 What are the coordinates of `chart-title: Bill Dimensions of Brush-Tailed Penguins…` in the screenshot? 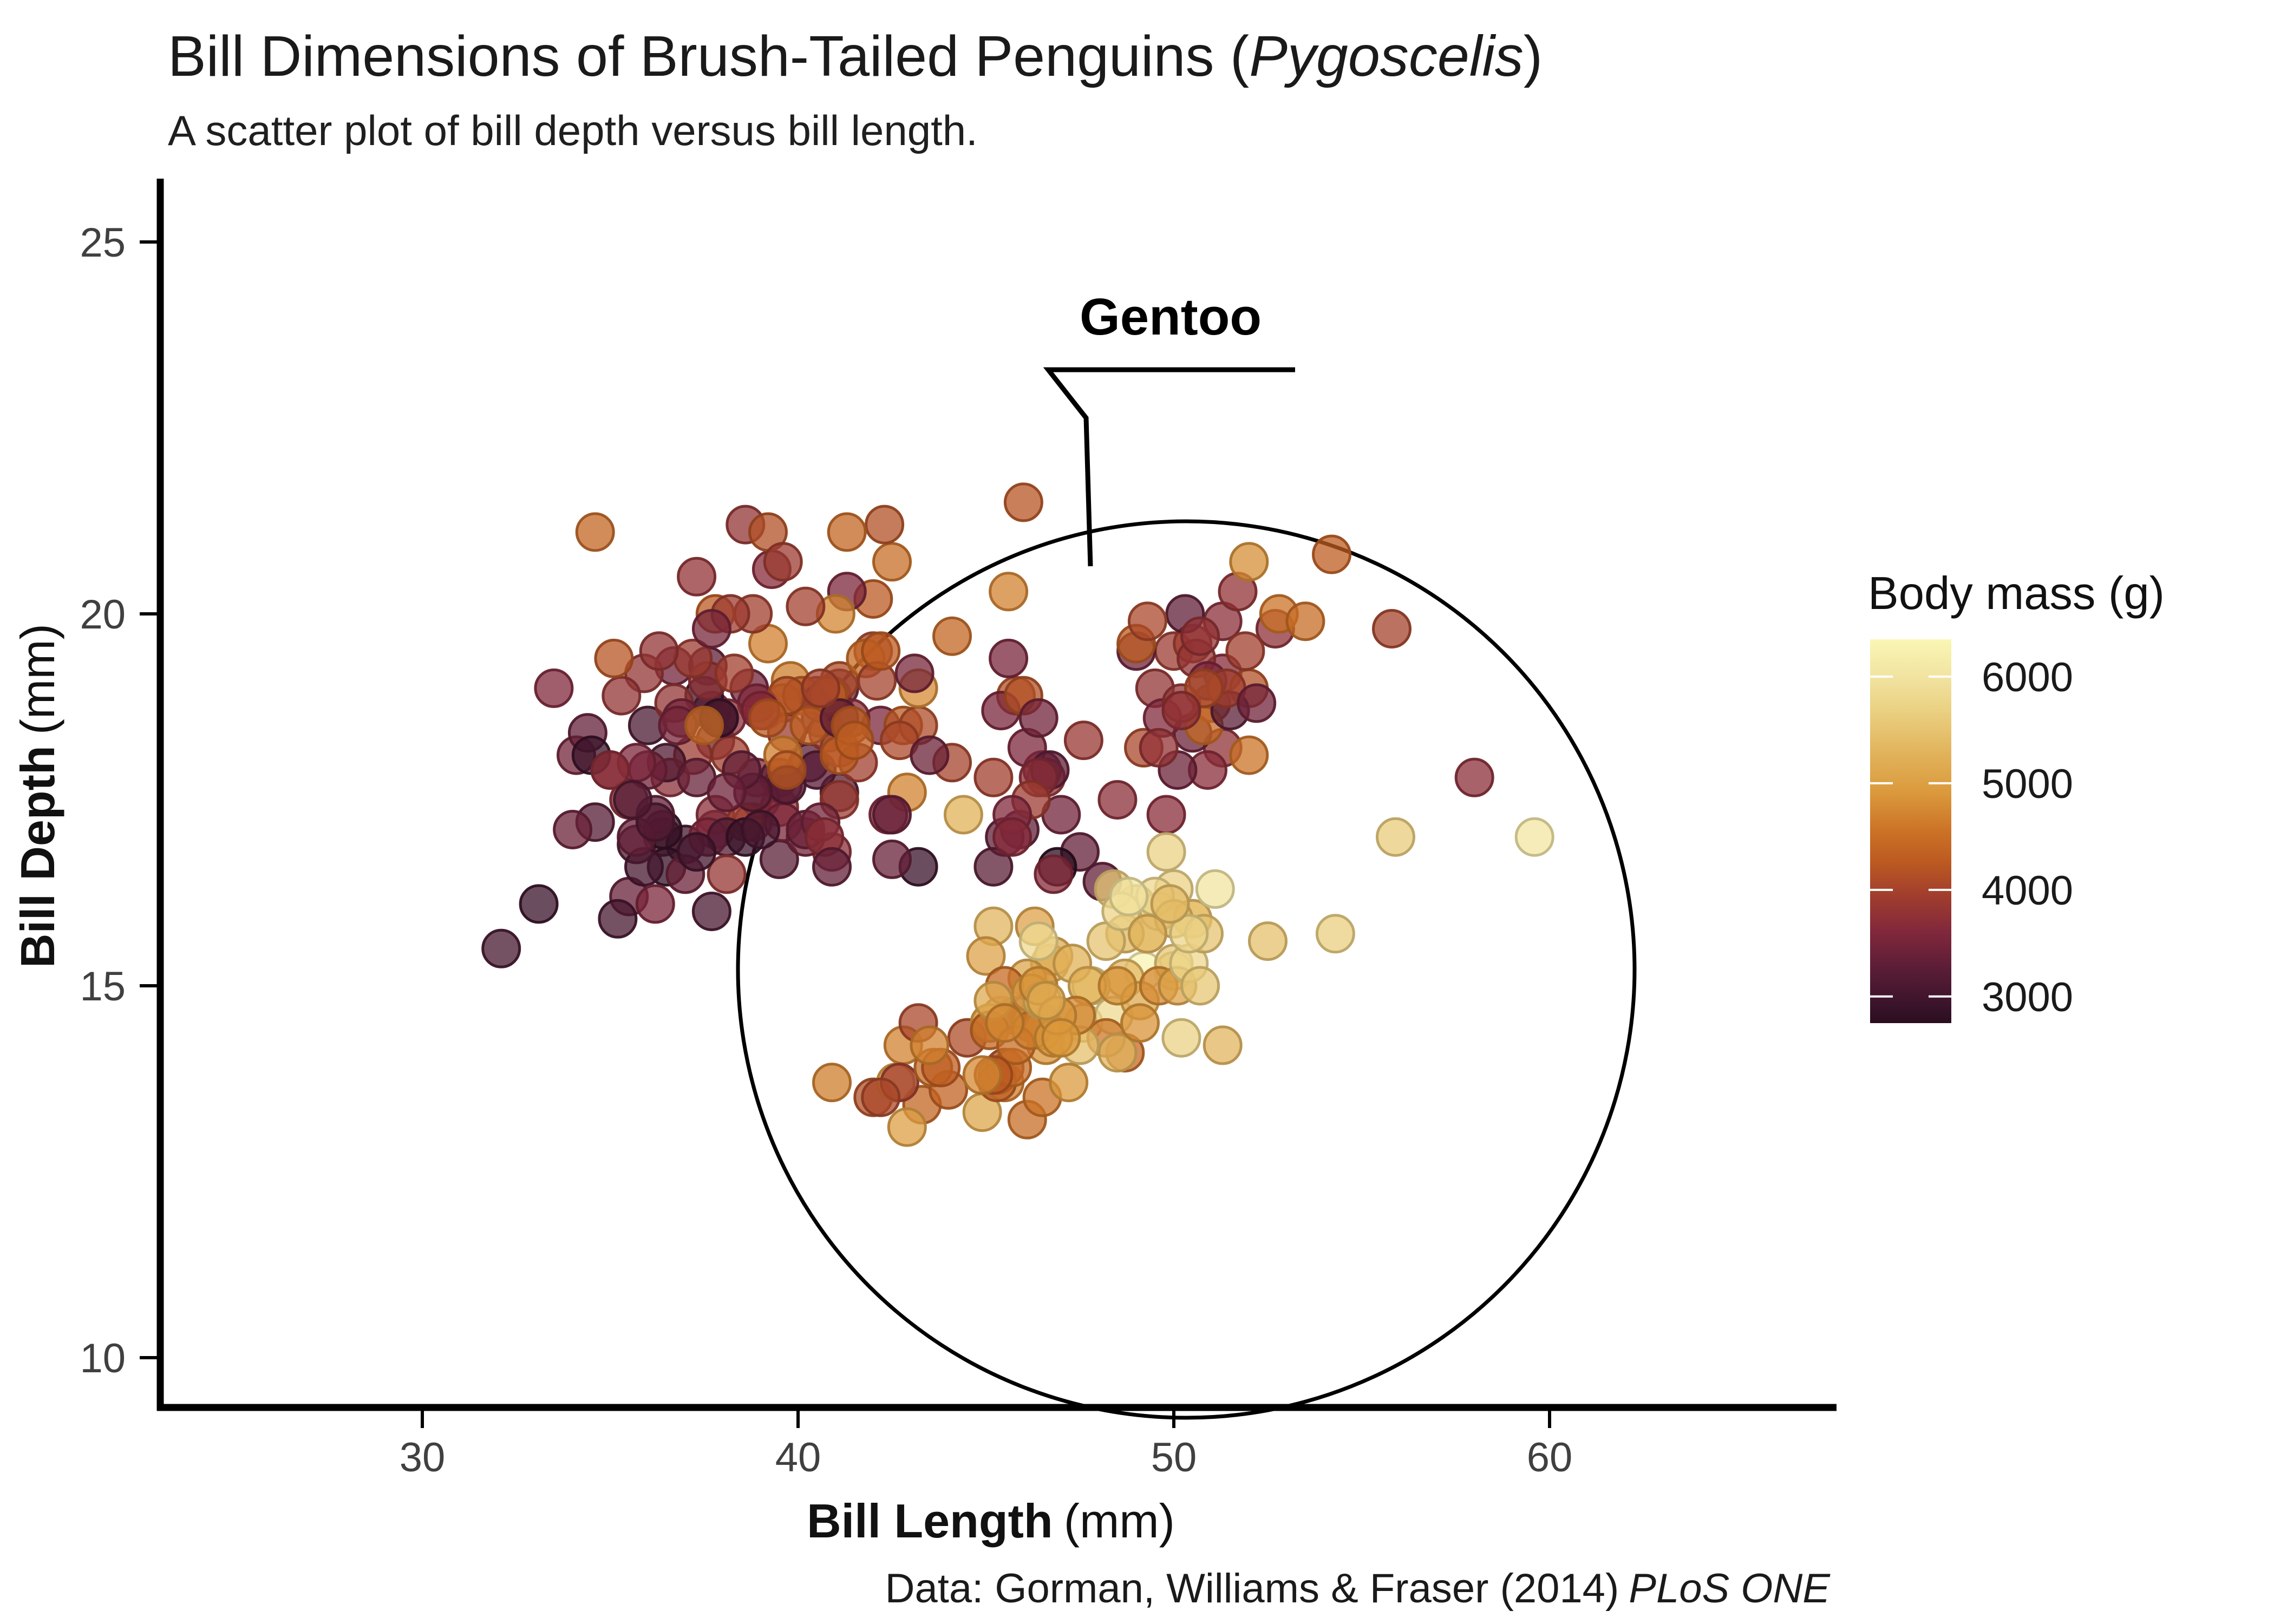 It's located at (855, 56).